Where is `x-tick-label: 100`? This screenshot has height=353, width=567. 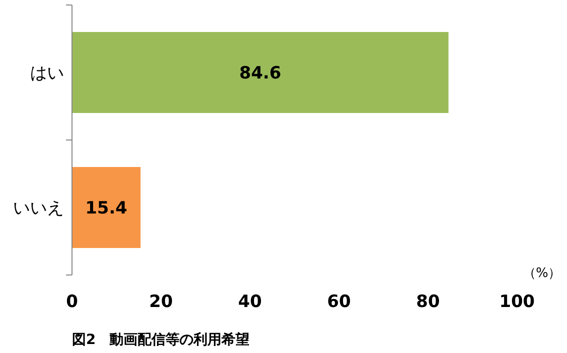 x-tick-label: 100 is located at coordinates (517, 302).